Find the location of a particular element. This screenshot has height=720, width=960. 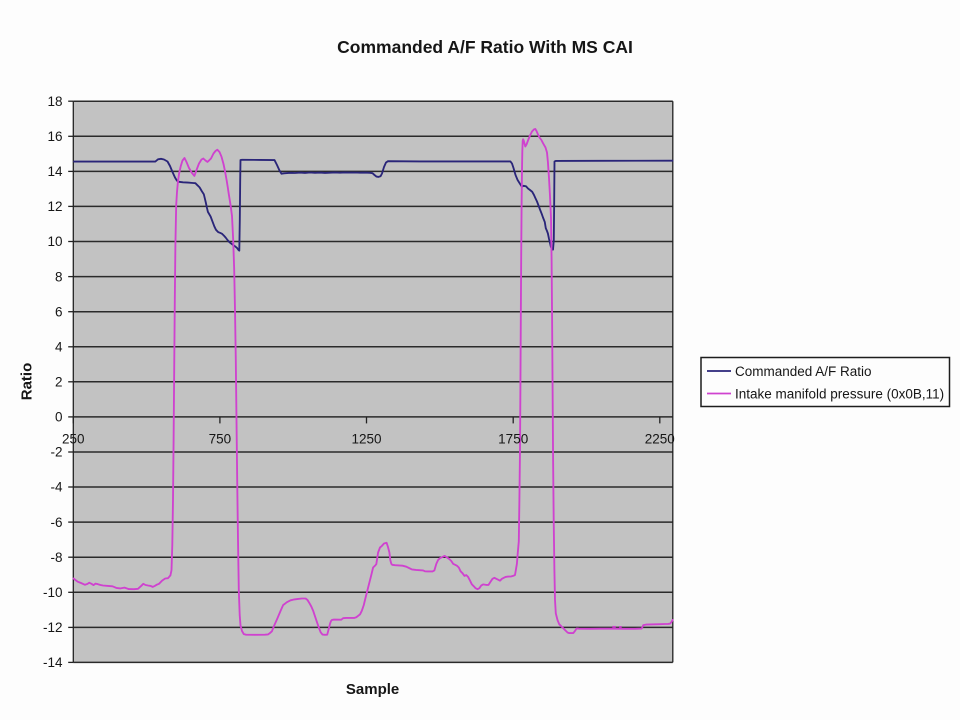

svg-text: 12 is located at coordinates (54, 206).